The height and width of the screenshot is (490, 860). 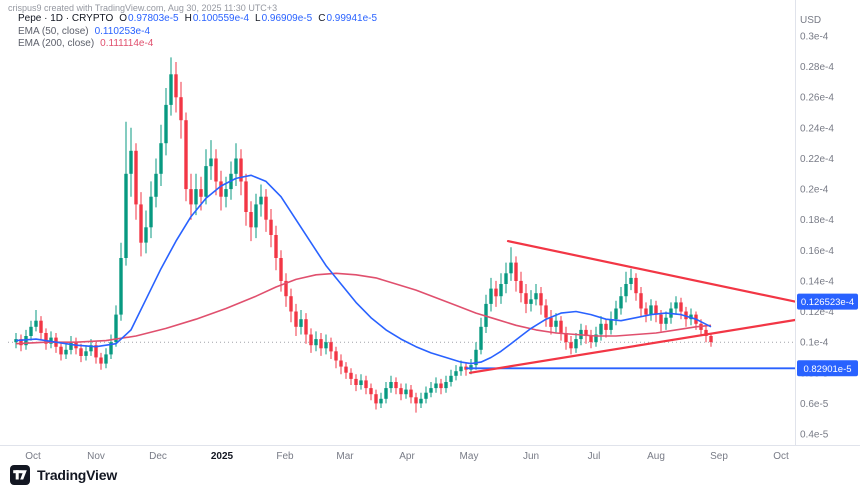 What do you see at coordinates (656, 456) in the screenshot?
I see `time-tick-label: Aug` at bounding box center [656, 456].